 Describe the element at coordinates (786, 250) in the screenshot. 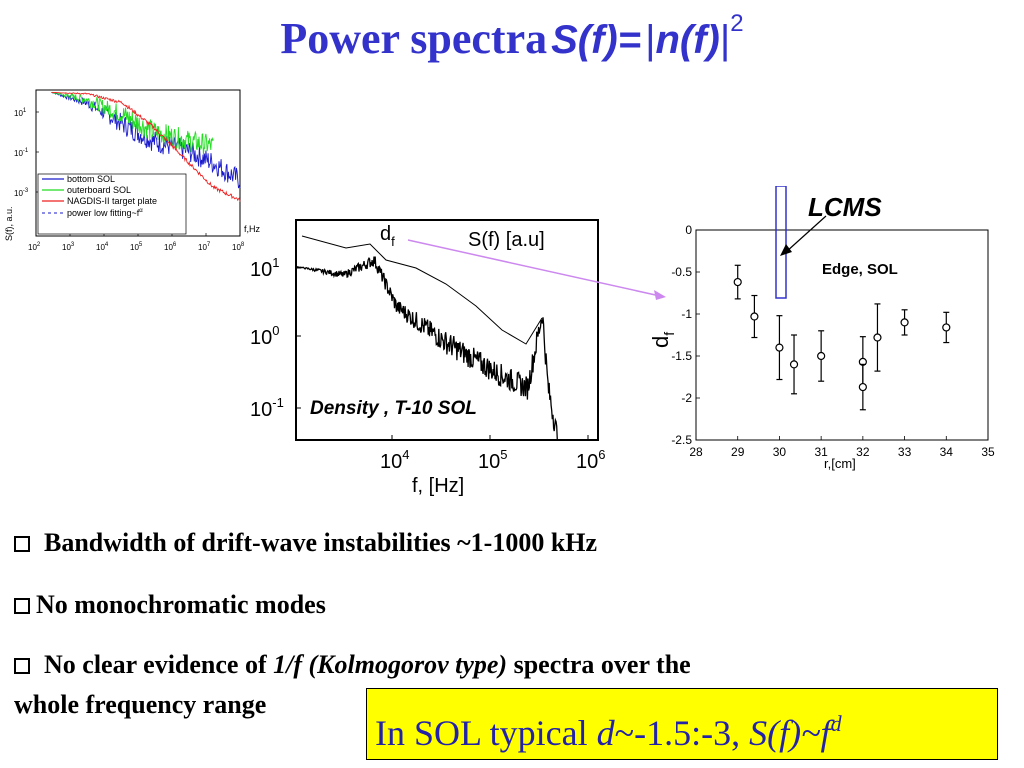

I see `lcms-pointer-head` at that location.